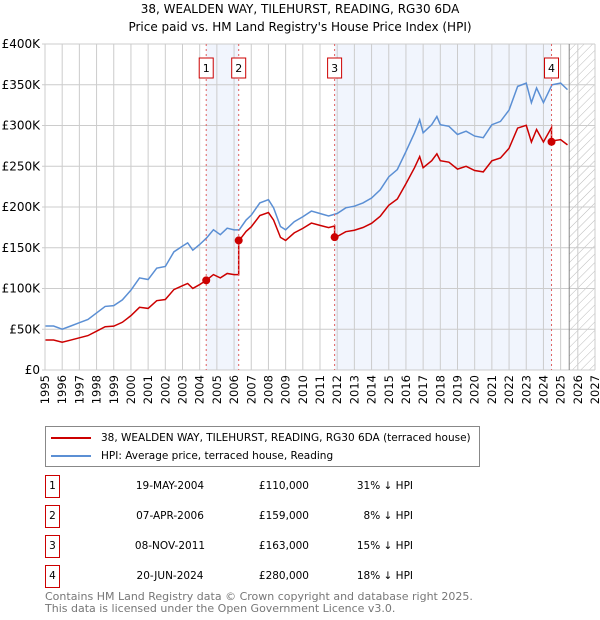 This screenshot has width=600, height=620. What do you see at coordinates (22, 248) in the screenshot?
I see `y-tick-label: £150K` at bounding box center [22, 248].